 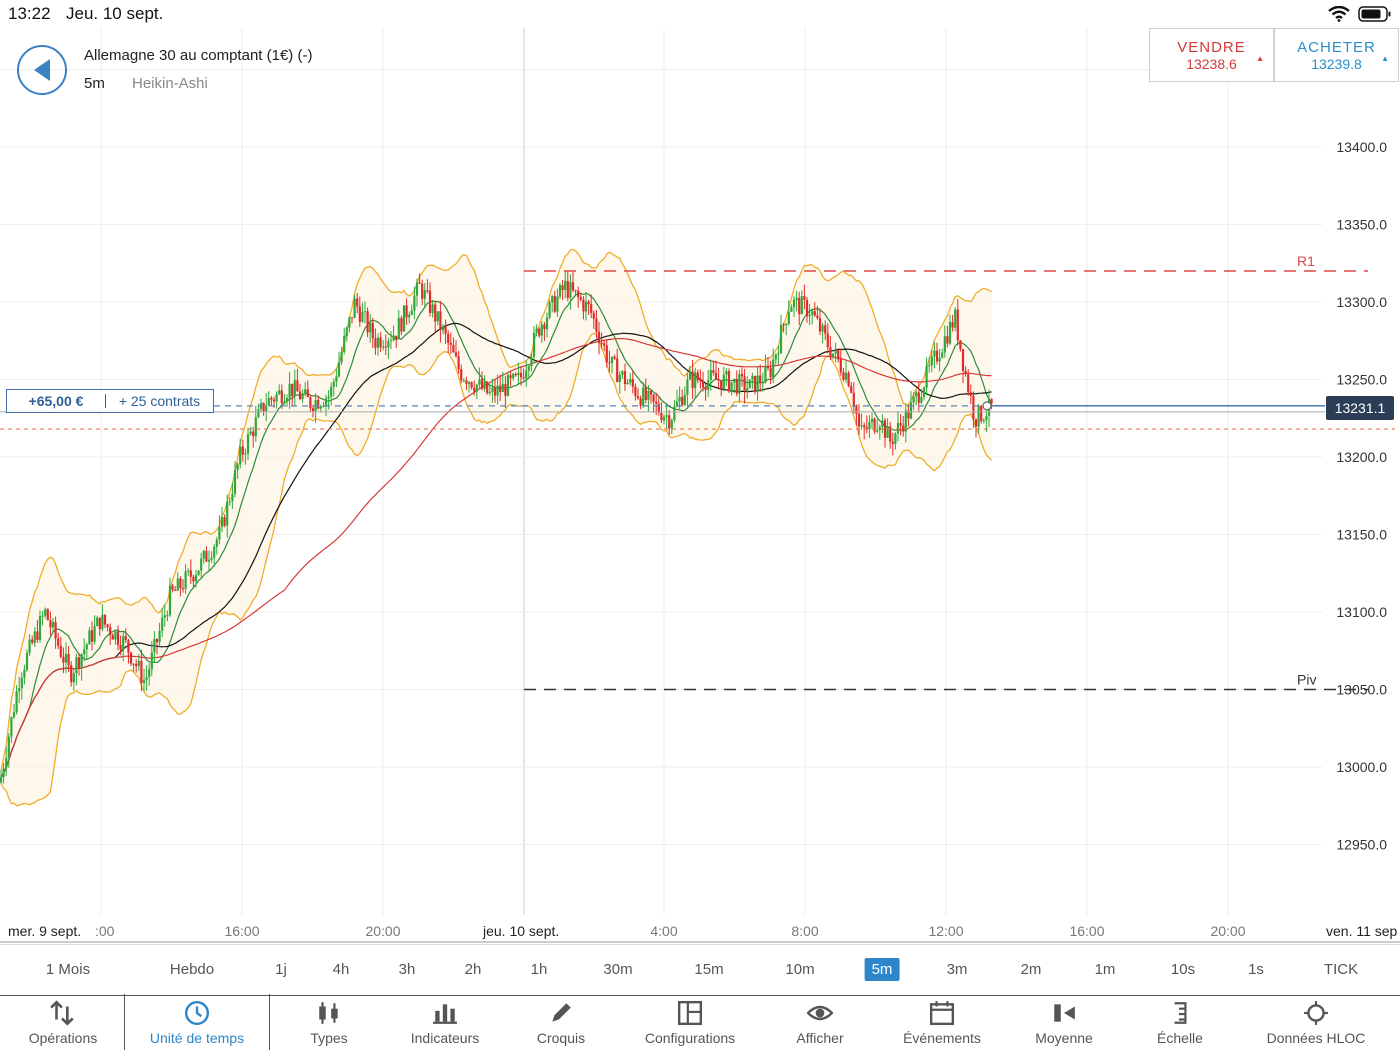 What do you see at coordinates (1064, 1023) in the screenshot?
I see `tool-average: Moyenne` at bounding box center [1064, 1023].